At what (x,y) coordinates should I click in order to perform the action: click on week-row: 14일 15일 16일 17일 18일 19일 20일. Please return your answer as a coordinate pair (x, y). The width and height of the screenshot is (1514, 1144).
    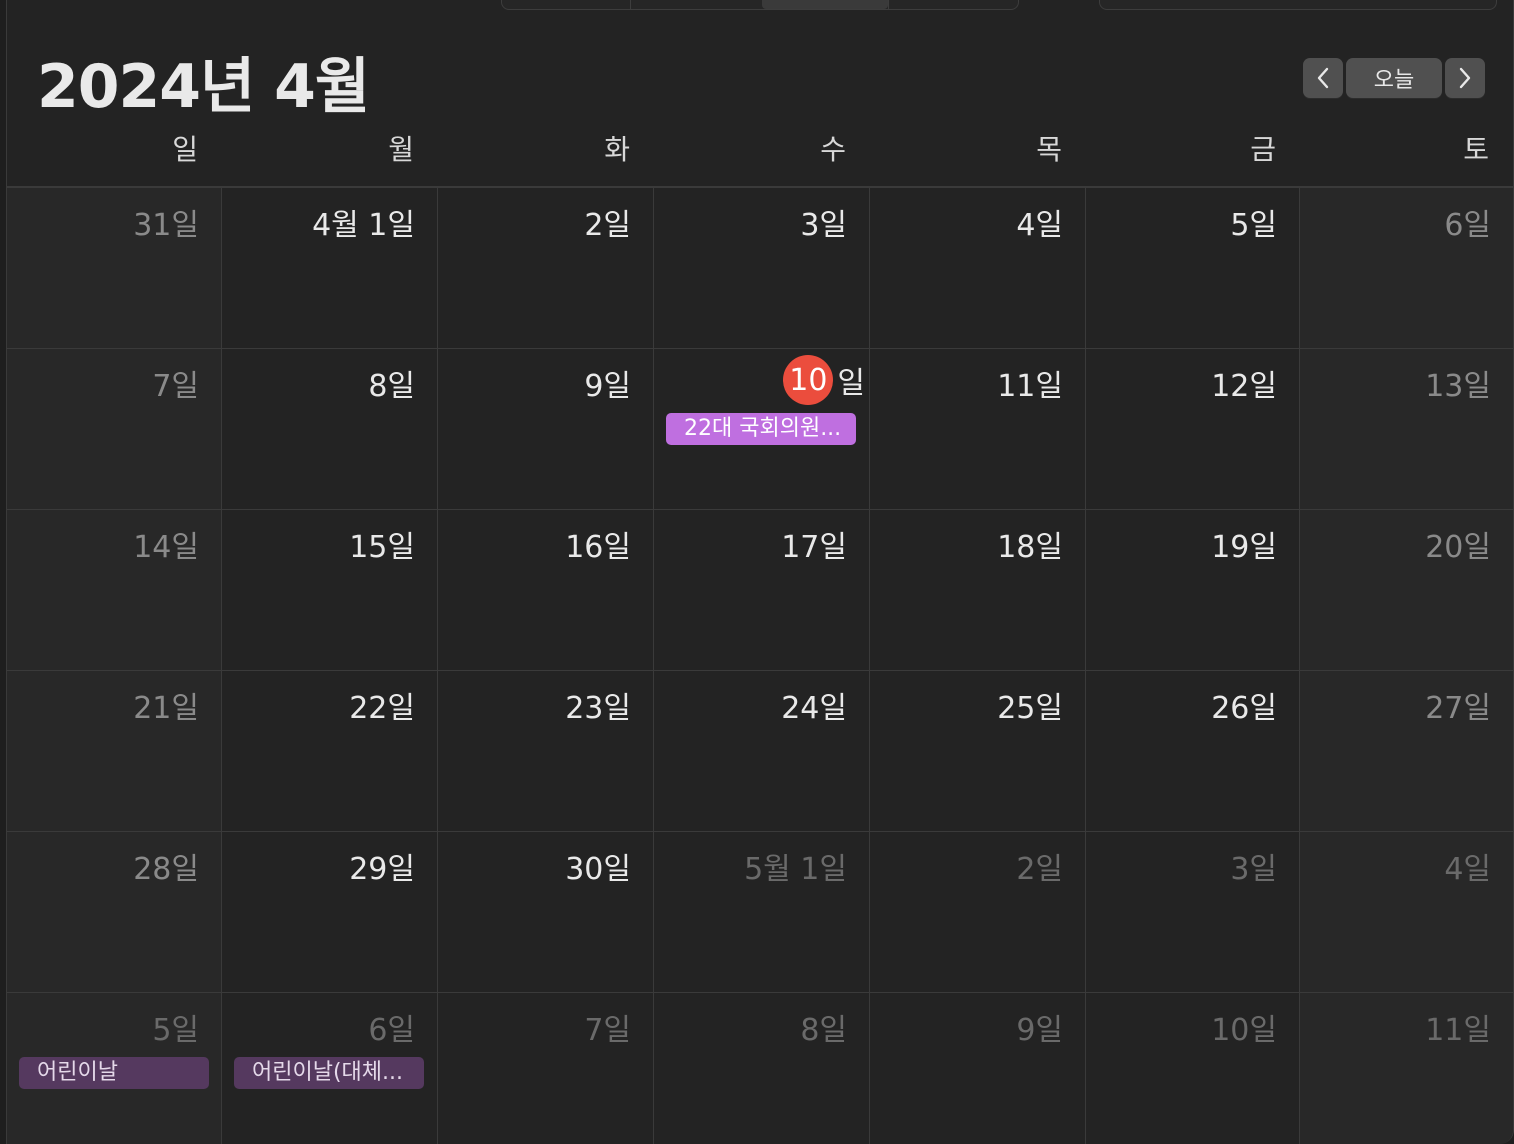
    Looking at the image, I should click on (760, 590).